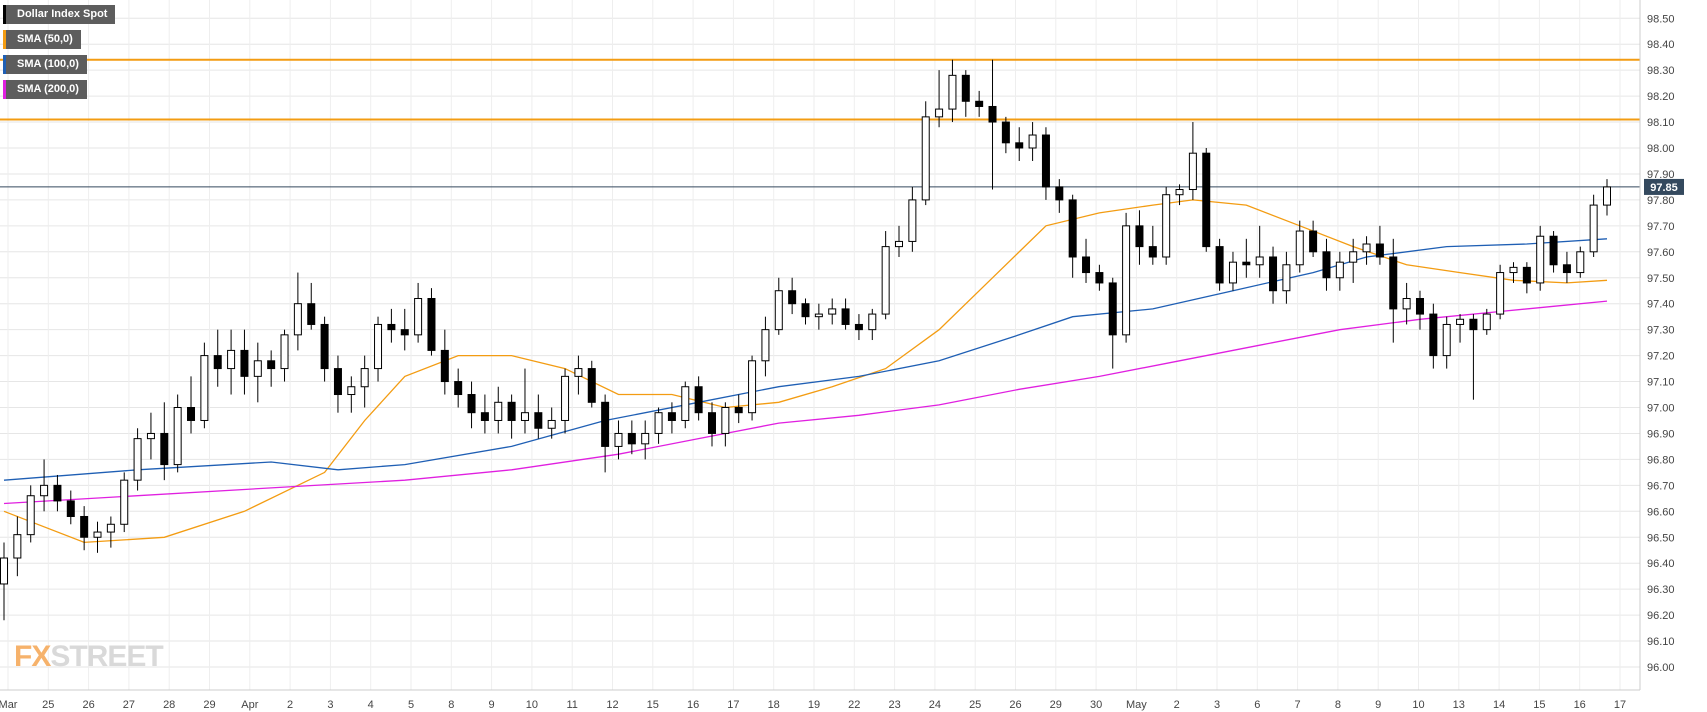 Image resolution: width=1707 pixels, height=712 pixels. Describe the element at coordinates (774, 705) in the screenshot. I see `x-tick-label: 18` at that location.